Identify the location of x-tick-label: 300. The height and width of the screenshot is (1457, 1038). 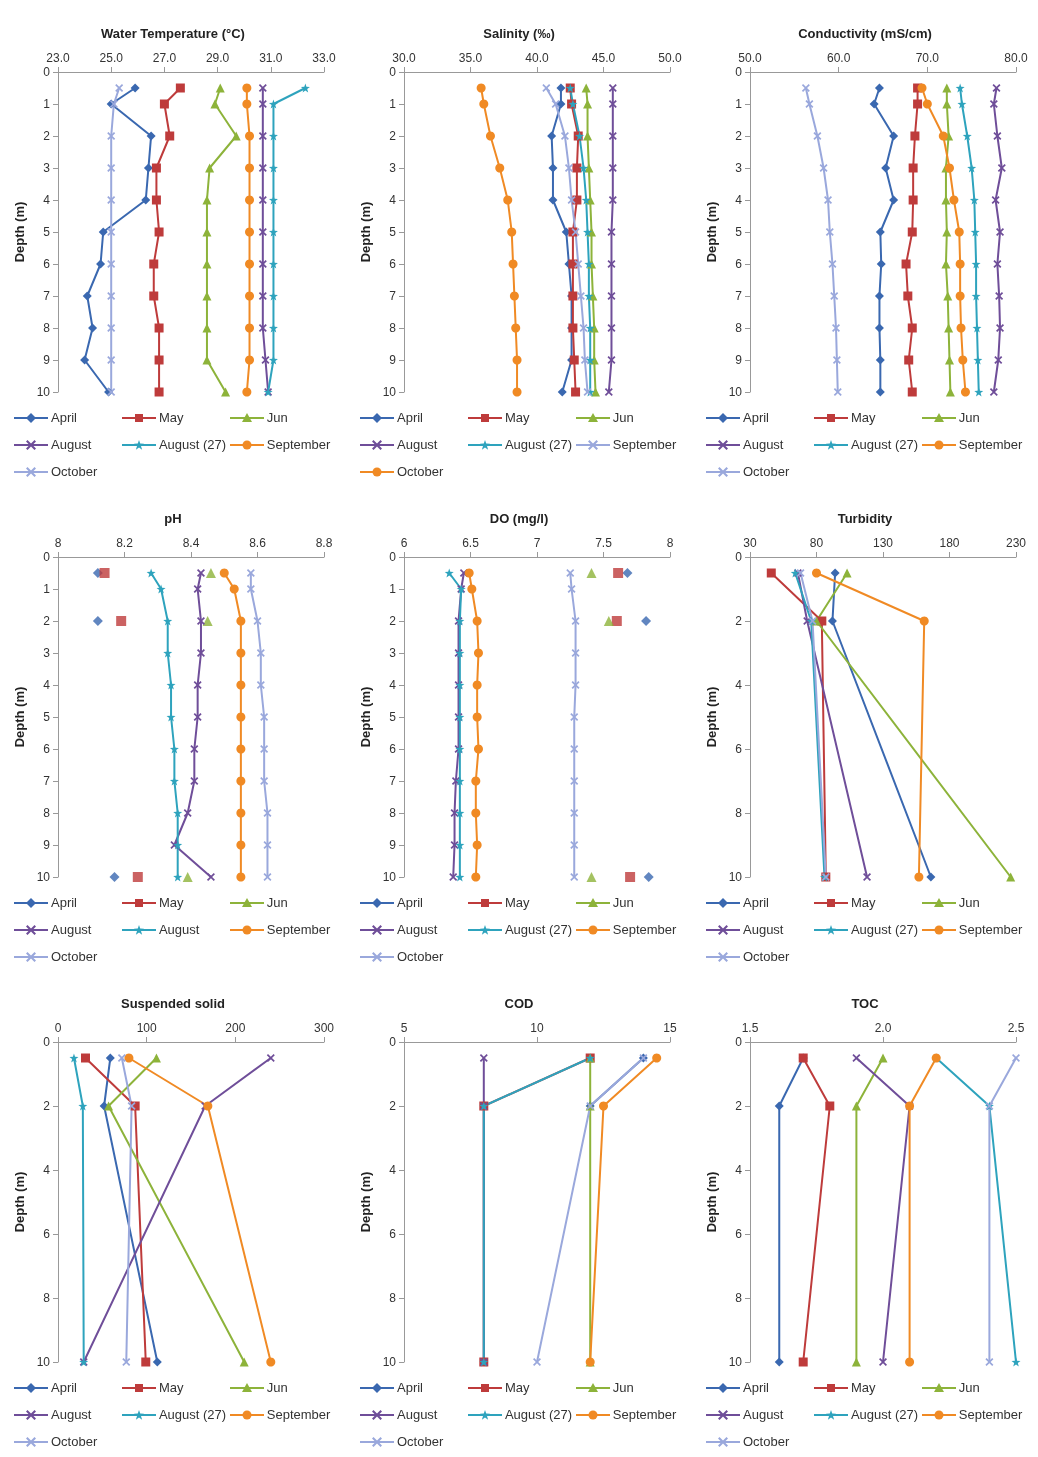
(324, 1028).